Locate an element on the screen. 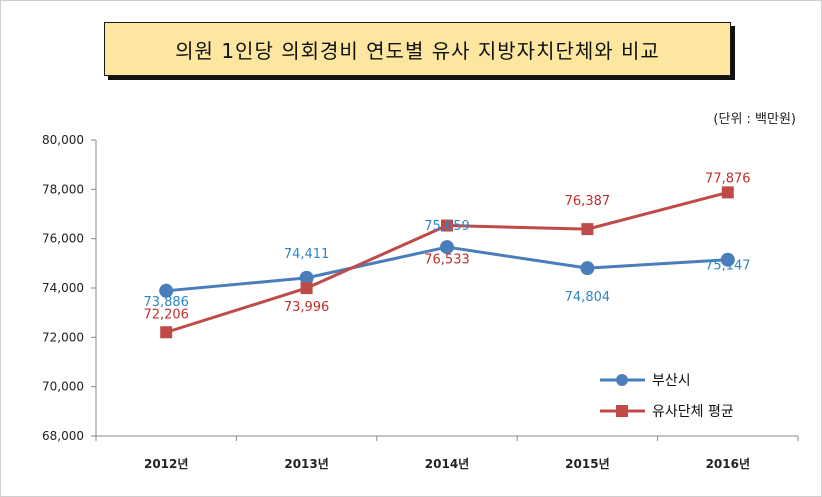 The image size is (822, 497). data-label: 72,206 is located at coordinates (166, 314).